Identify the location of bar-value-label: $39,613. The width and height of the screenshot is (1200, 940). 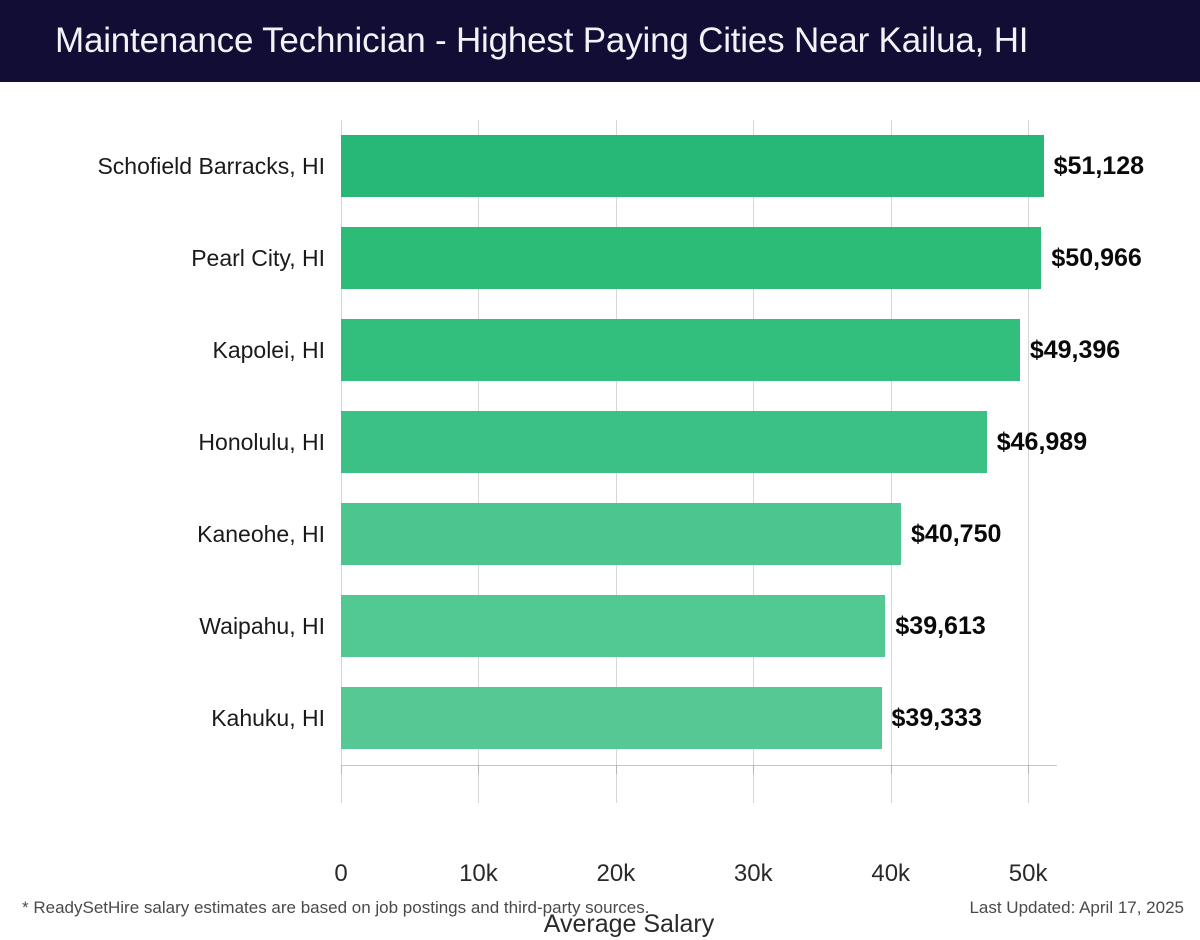
(940, 626).